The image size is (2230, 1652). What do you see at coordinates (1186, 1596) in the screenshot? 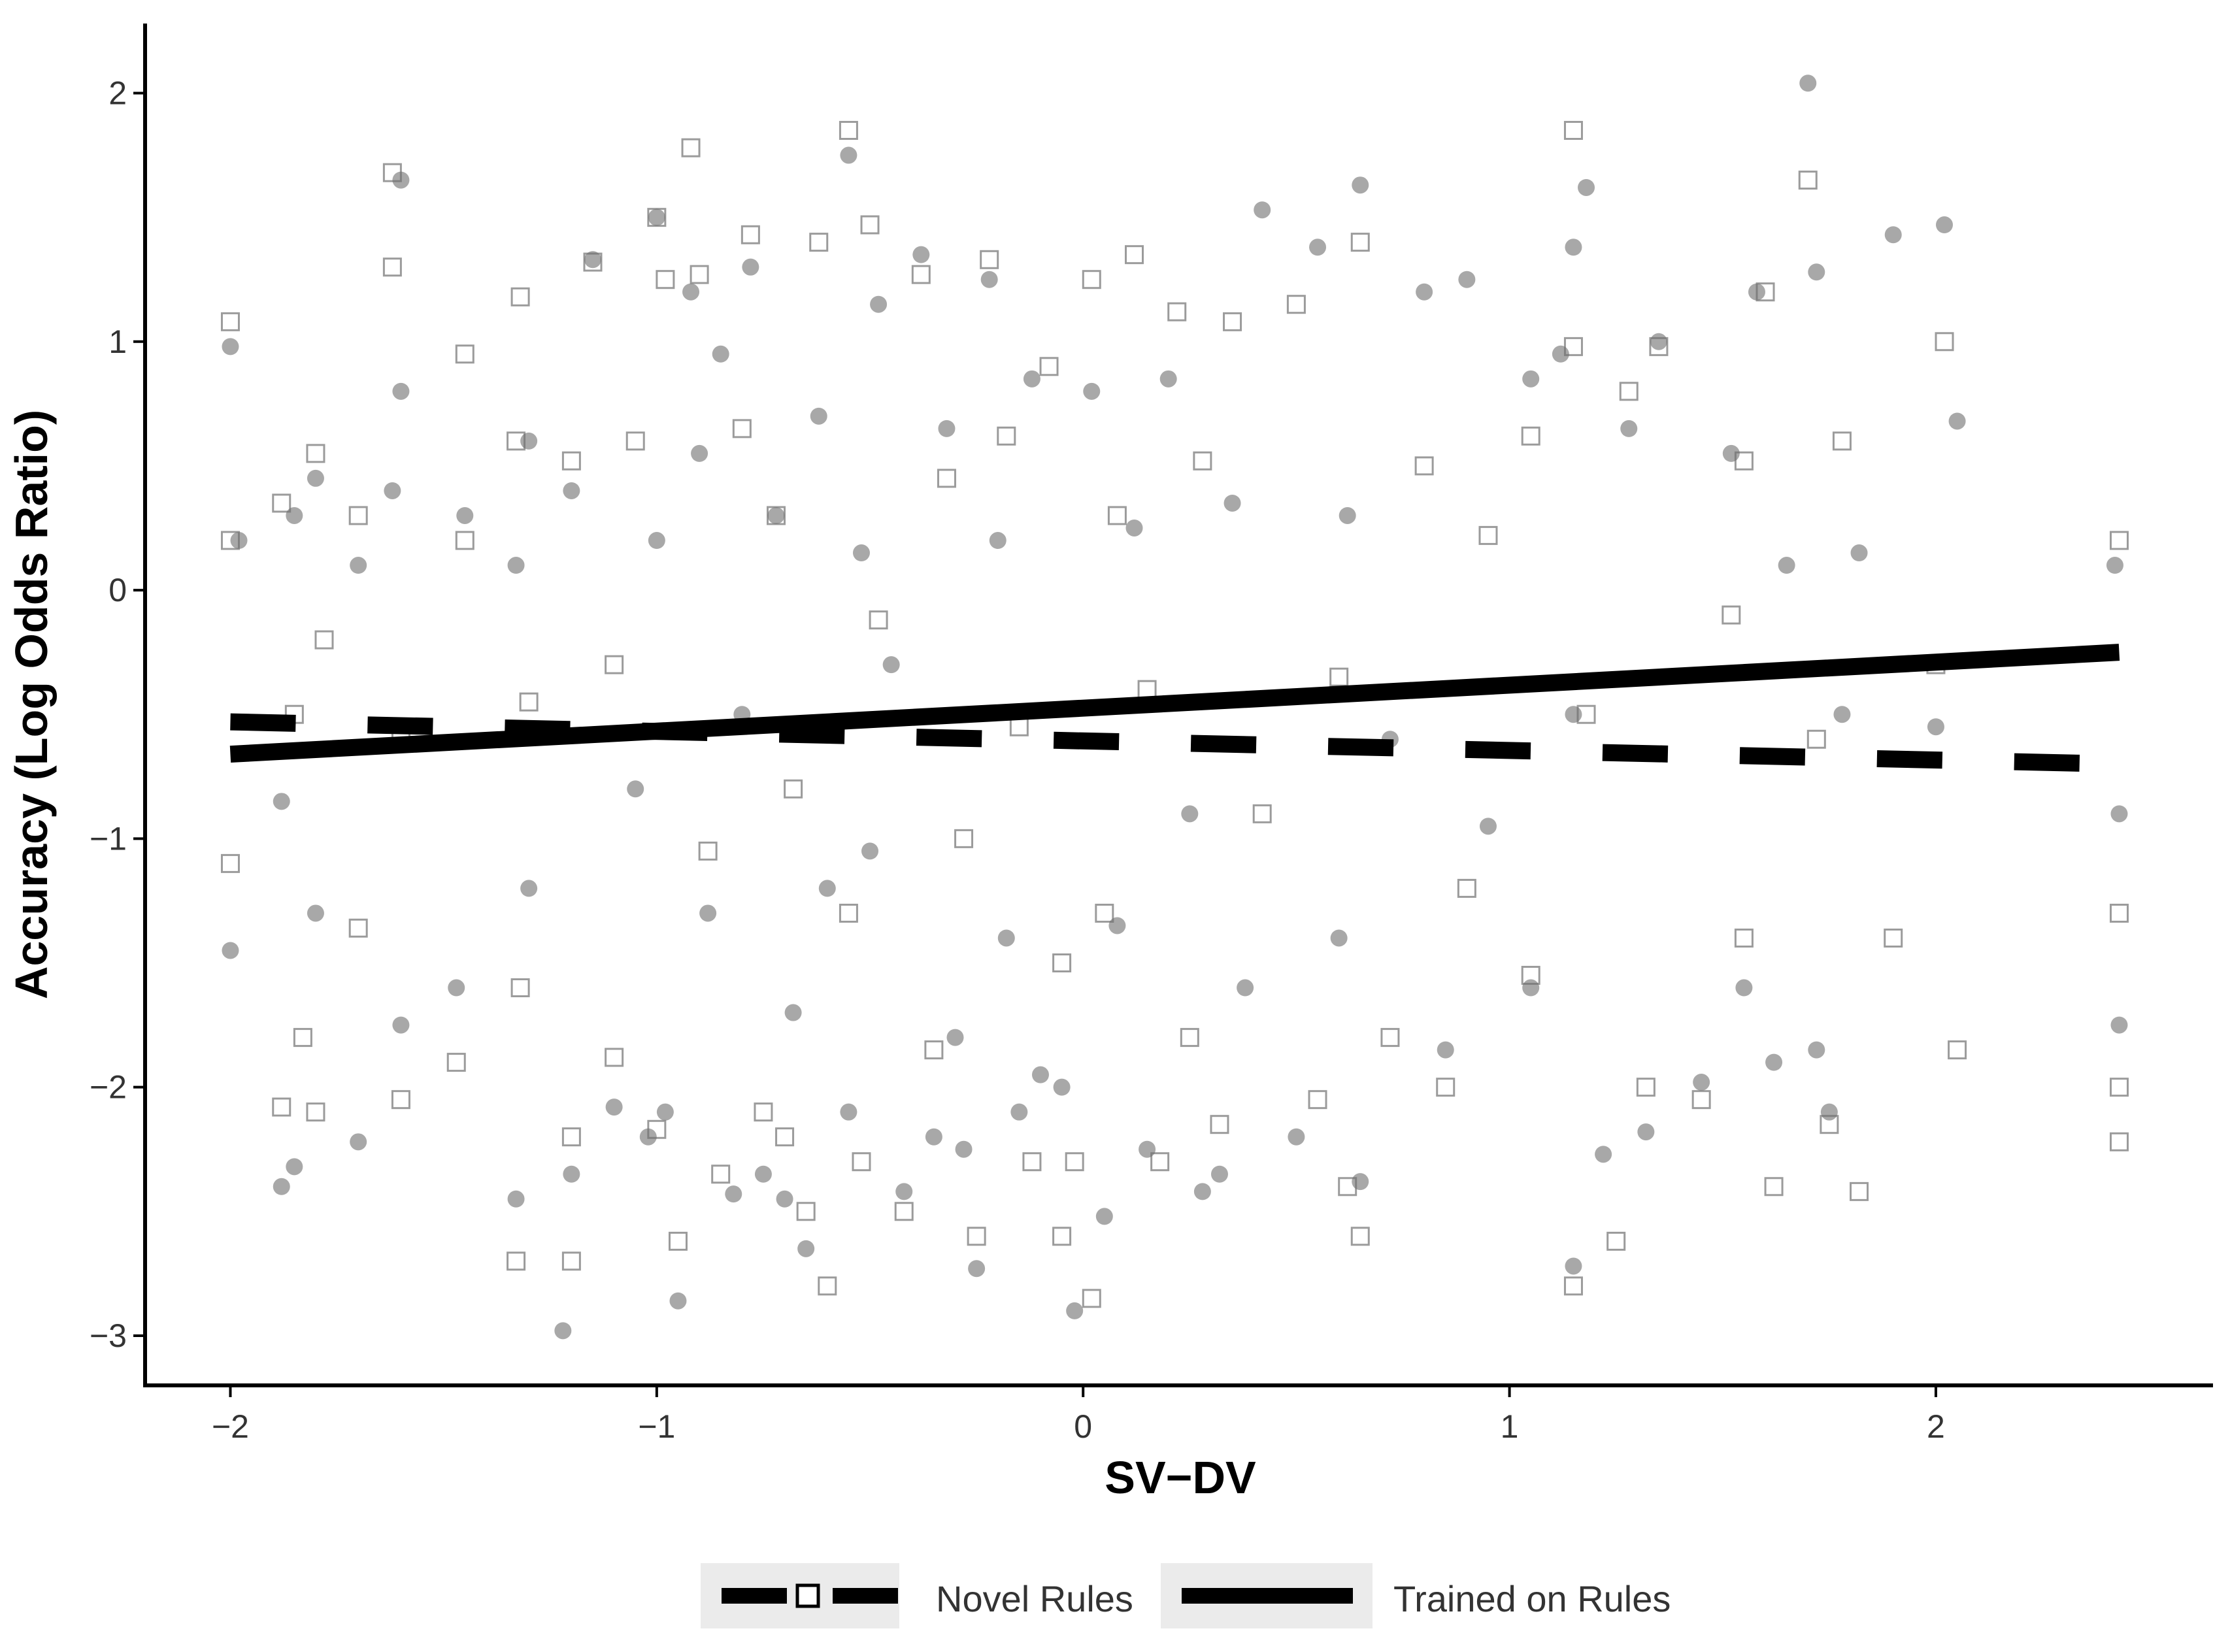
I see `legend: Novel Rules Trained on Rules` at bounding box center [1186, 1596].